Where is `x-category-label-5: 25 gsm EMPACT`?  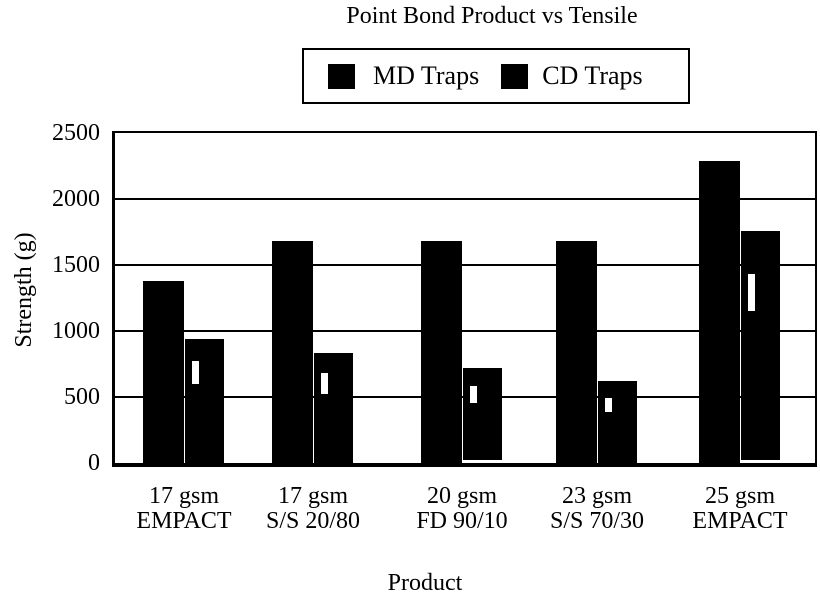 x-category-label-5: 25 gsm EMPACT is located at coordinates (740, 509).